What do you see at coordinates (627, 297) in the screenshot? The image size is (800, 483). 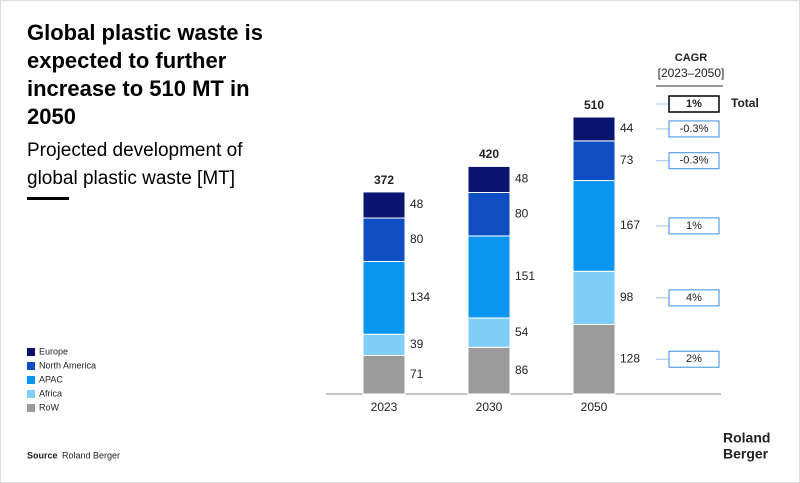 I see `value-label: 98` at bounding box center [627, 297].